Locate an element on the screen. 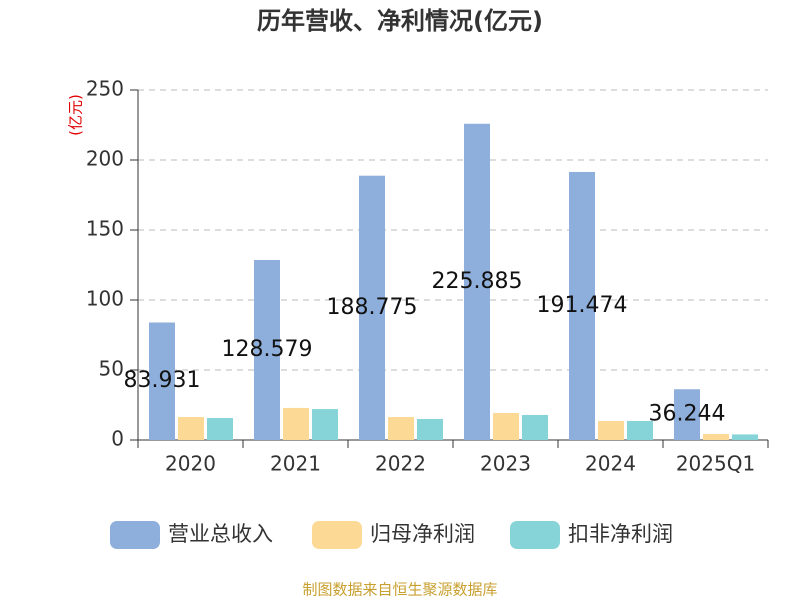  x-tick-label: 2025Q1 is located at coordinates (715, 464).